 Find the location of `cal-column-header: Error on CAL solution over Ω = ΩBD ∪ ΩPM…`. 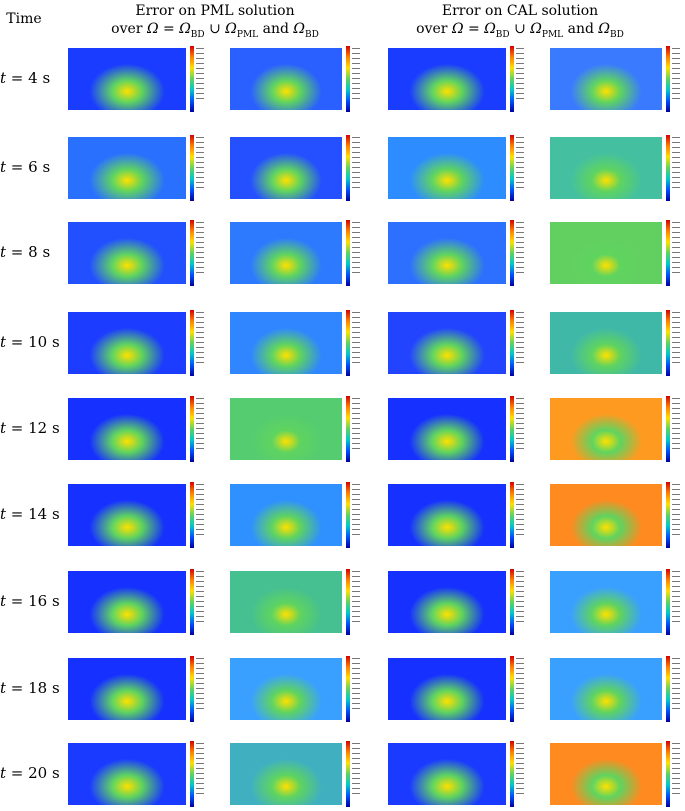

cal-column-header: Error on CAL solution over Ω = ΩBD ∪ ΩPM… is located at coordinates (520, 23).